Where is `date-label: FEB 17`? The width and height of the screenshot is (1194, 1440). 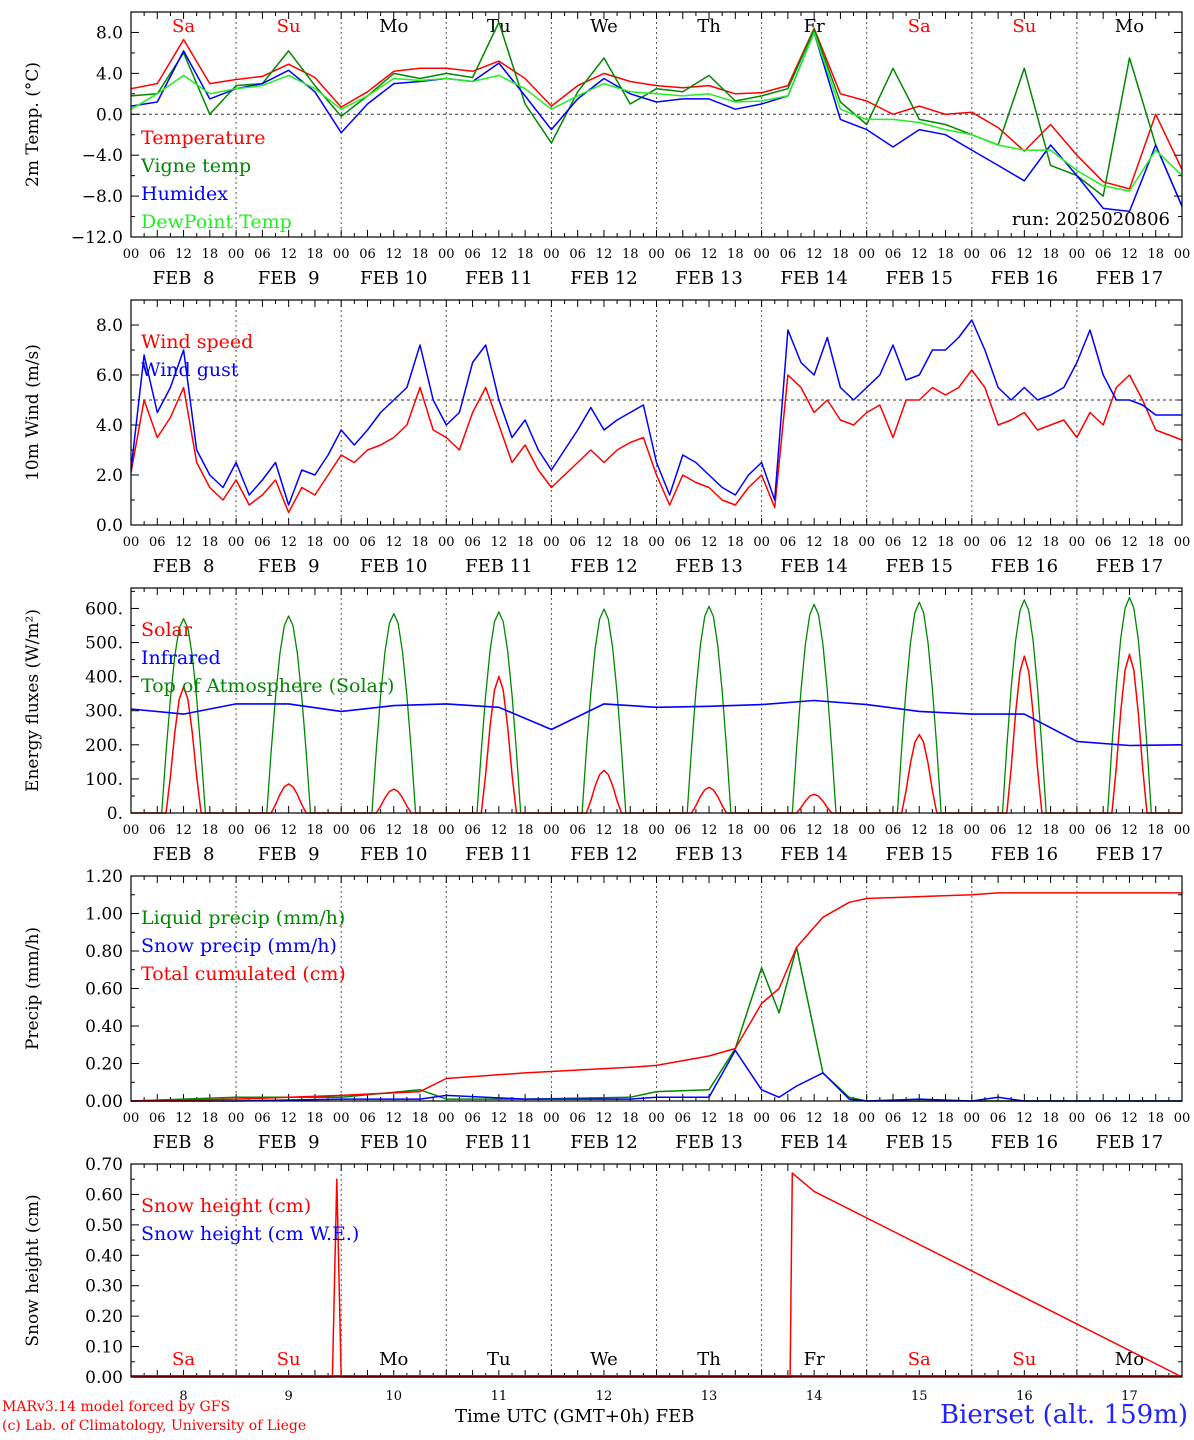
date-label: FEB 17 is located at coordinates (1129, 854).